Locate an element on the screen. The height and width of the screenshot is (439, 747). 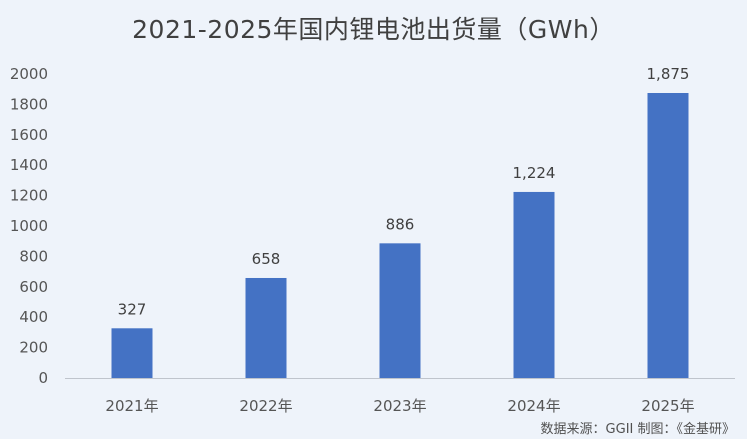
x-tick-label: 2022年 is located at coordinates (265, 406).